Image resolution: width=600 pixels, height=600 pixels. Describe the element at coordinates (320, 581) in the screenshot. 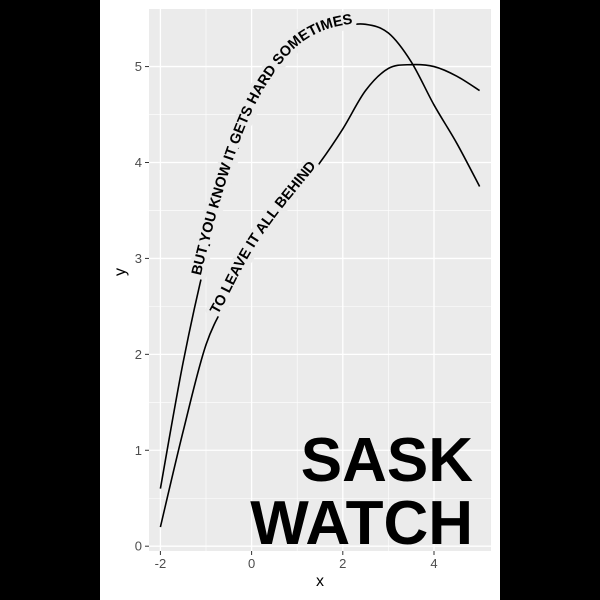

I see `x-axis-title: x` at that location.